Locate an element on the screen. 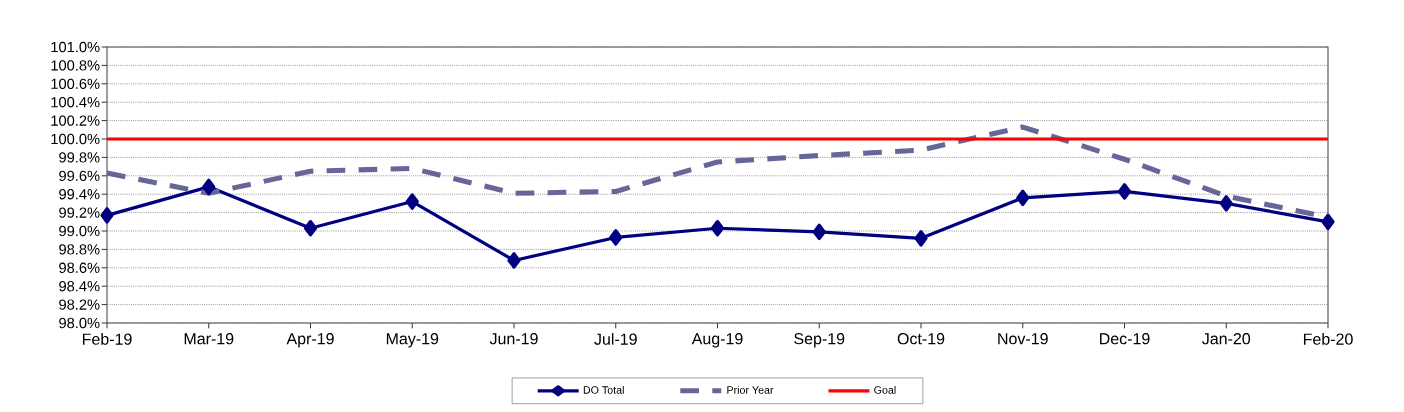  y-tick-label: 99.8% is located at coordinates (79, 157).